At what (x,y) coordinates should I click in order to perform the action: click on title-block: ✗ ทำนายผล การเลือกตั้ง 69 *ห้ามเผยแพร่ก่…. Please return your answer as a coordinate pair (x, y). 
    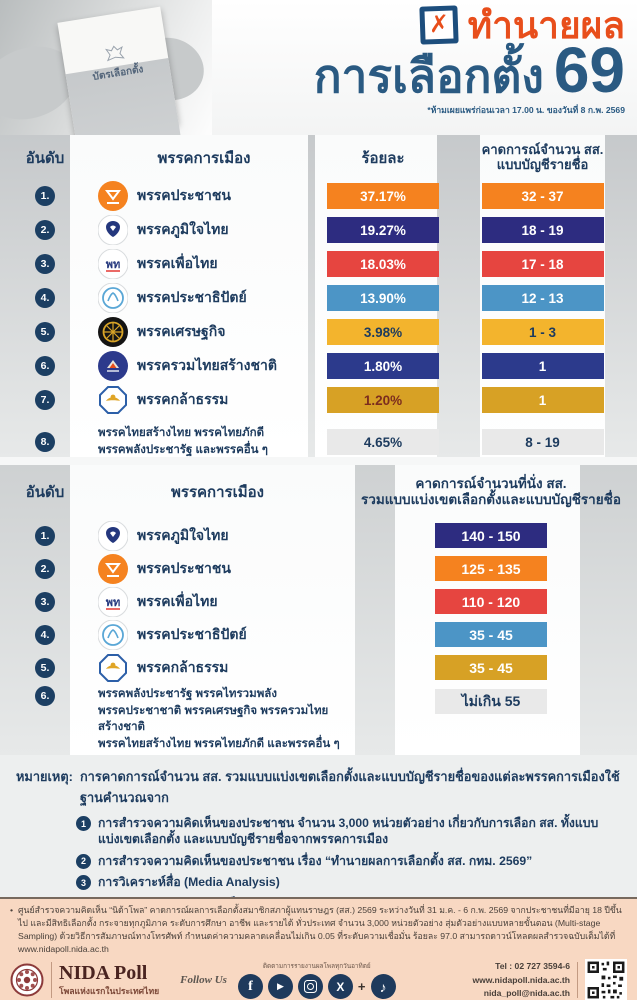
    Looking at the image, I should click on (469, 60).